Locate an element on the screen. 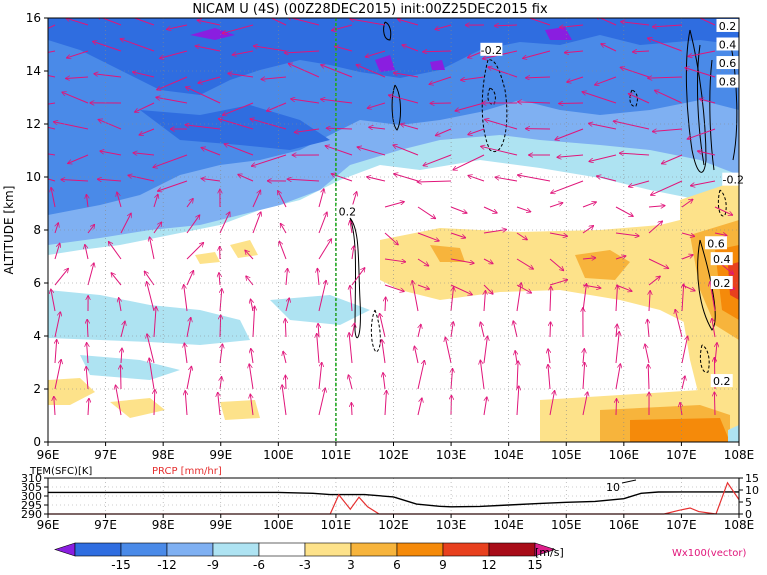 The image size is (767, 575). x-tick-label: 107E is located at coordinates (681, 455).